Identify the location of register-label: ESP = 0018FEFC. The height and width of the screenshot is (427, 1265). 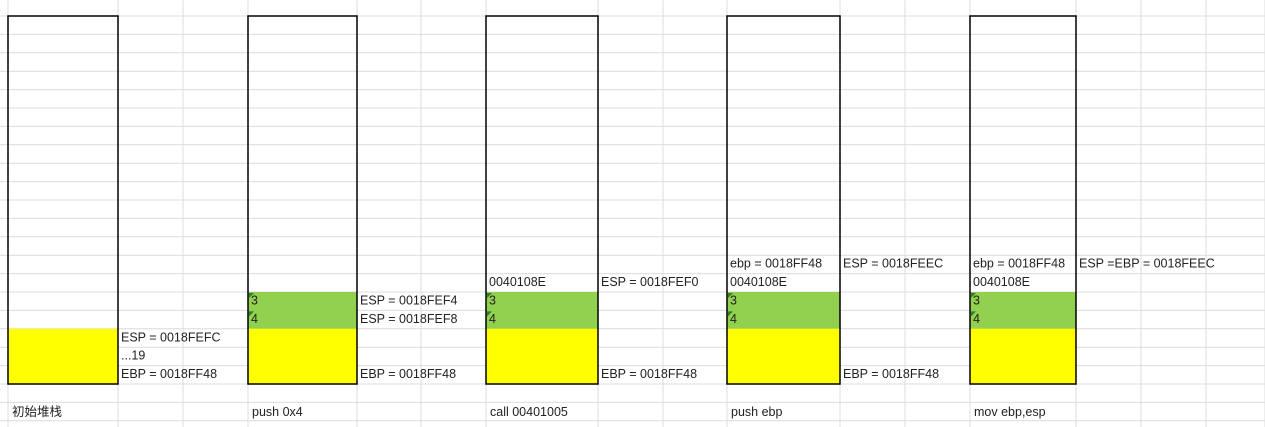
(170, 337).